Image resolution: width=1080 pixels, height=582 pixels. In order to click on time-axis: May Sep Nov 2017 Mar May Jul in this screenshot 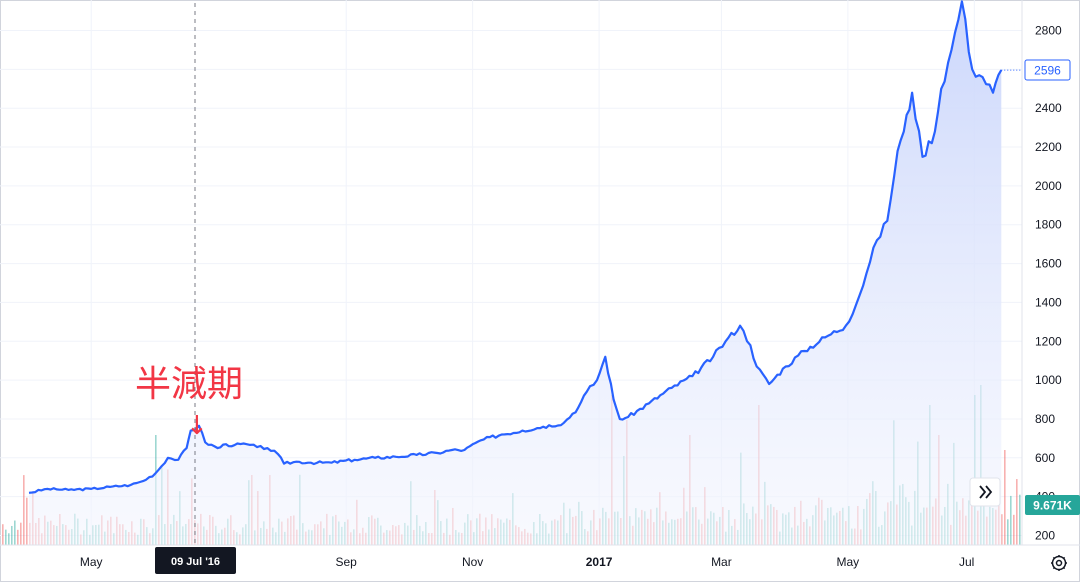, I will do `click(527, 562)`.